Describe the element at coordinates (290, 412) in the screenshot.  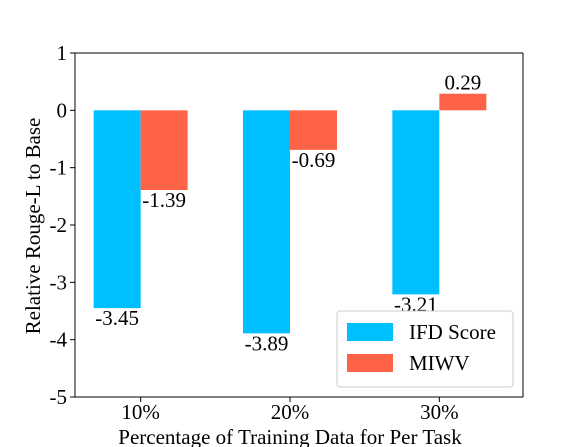
I see `x-tick-label: 20%` at that location.